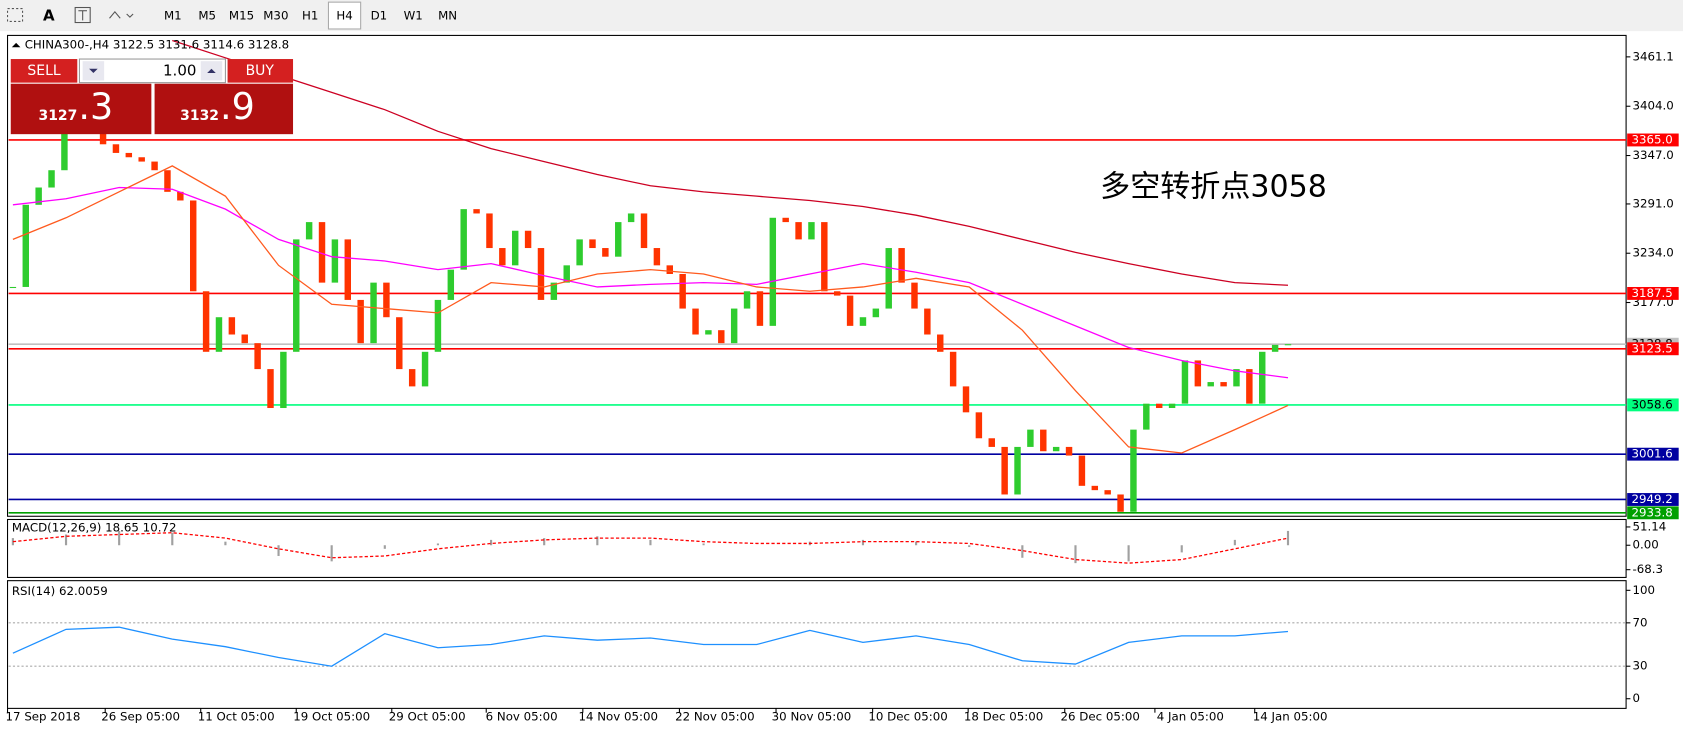 The width and height of the screenshot is (1683, 736). Describe the element at coordinates (379, 16) in the screenshot. I see `timeframe-button: D1` at that location.